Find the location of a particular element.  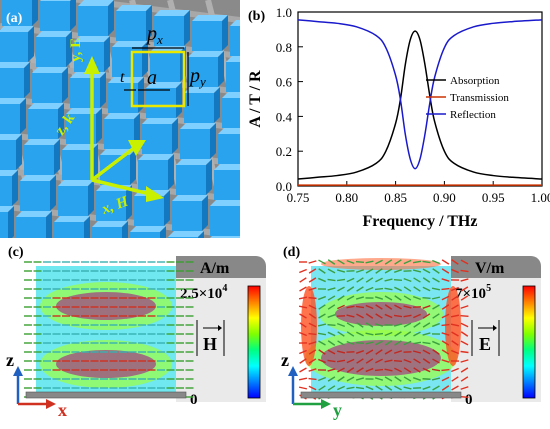

y-tick-label: 0.6 is located at coordinates (284, 82).